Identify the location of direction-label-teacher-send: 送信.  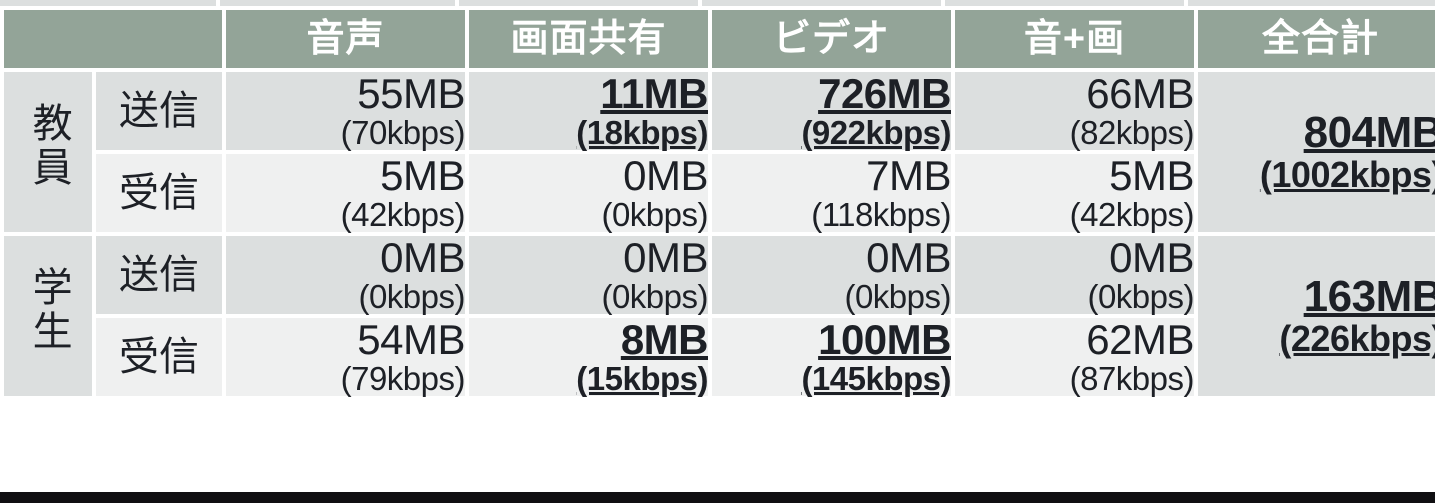
(159, 111).